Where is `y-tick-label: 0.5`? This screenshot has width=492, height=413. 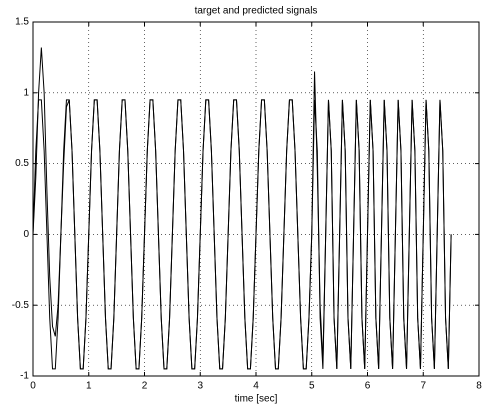 y-tick-label: 0.5 is located at coordinates (22, 163).